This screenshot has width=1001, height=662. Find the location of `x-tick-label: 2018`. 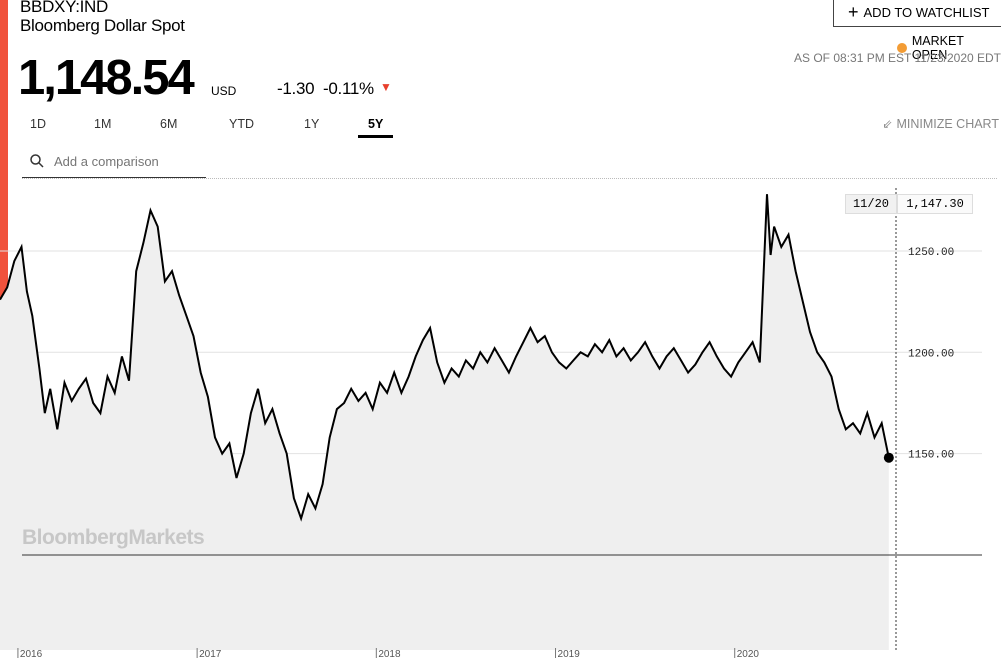

x-tick-label: 2018 is located at coordinates (389, 654).